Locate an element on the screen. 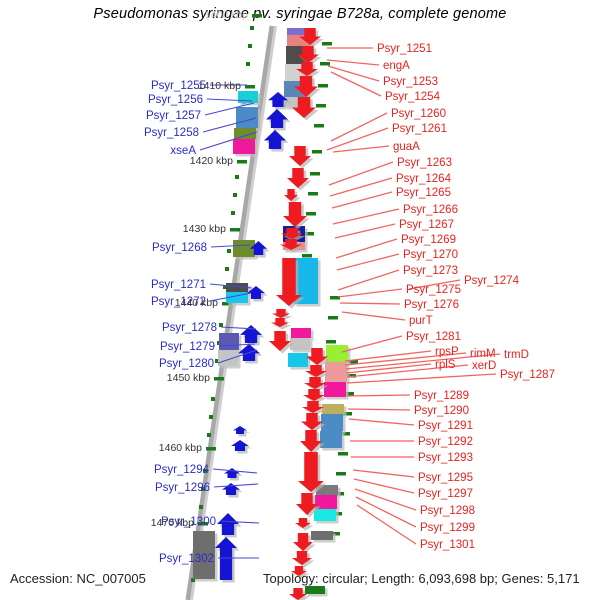  gene-label-right: Psyr_1295 is located at coordinates (445, 478).